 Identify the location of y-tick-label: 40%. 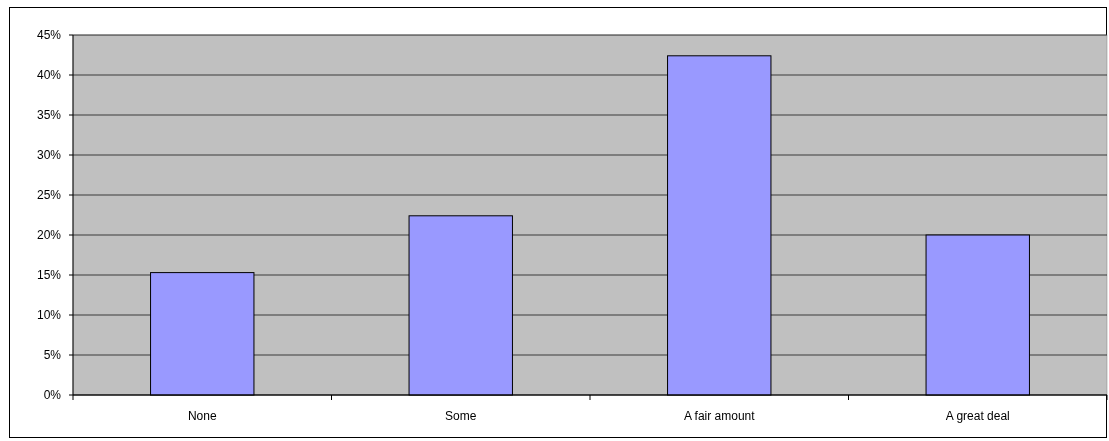
(49, 75).